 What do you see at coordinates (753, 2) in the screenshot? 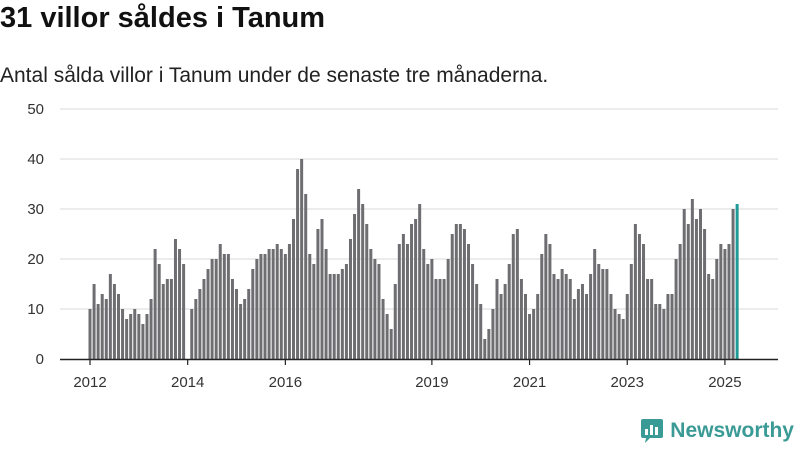
I see `annotations: 31` at bounding box center [753, 2].